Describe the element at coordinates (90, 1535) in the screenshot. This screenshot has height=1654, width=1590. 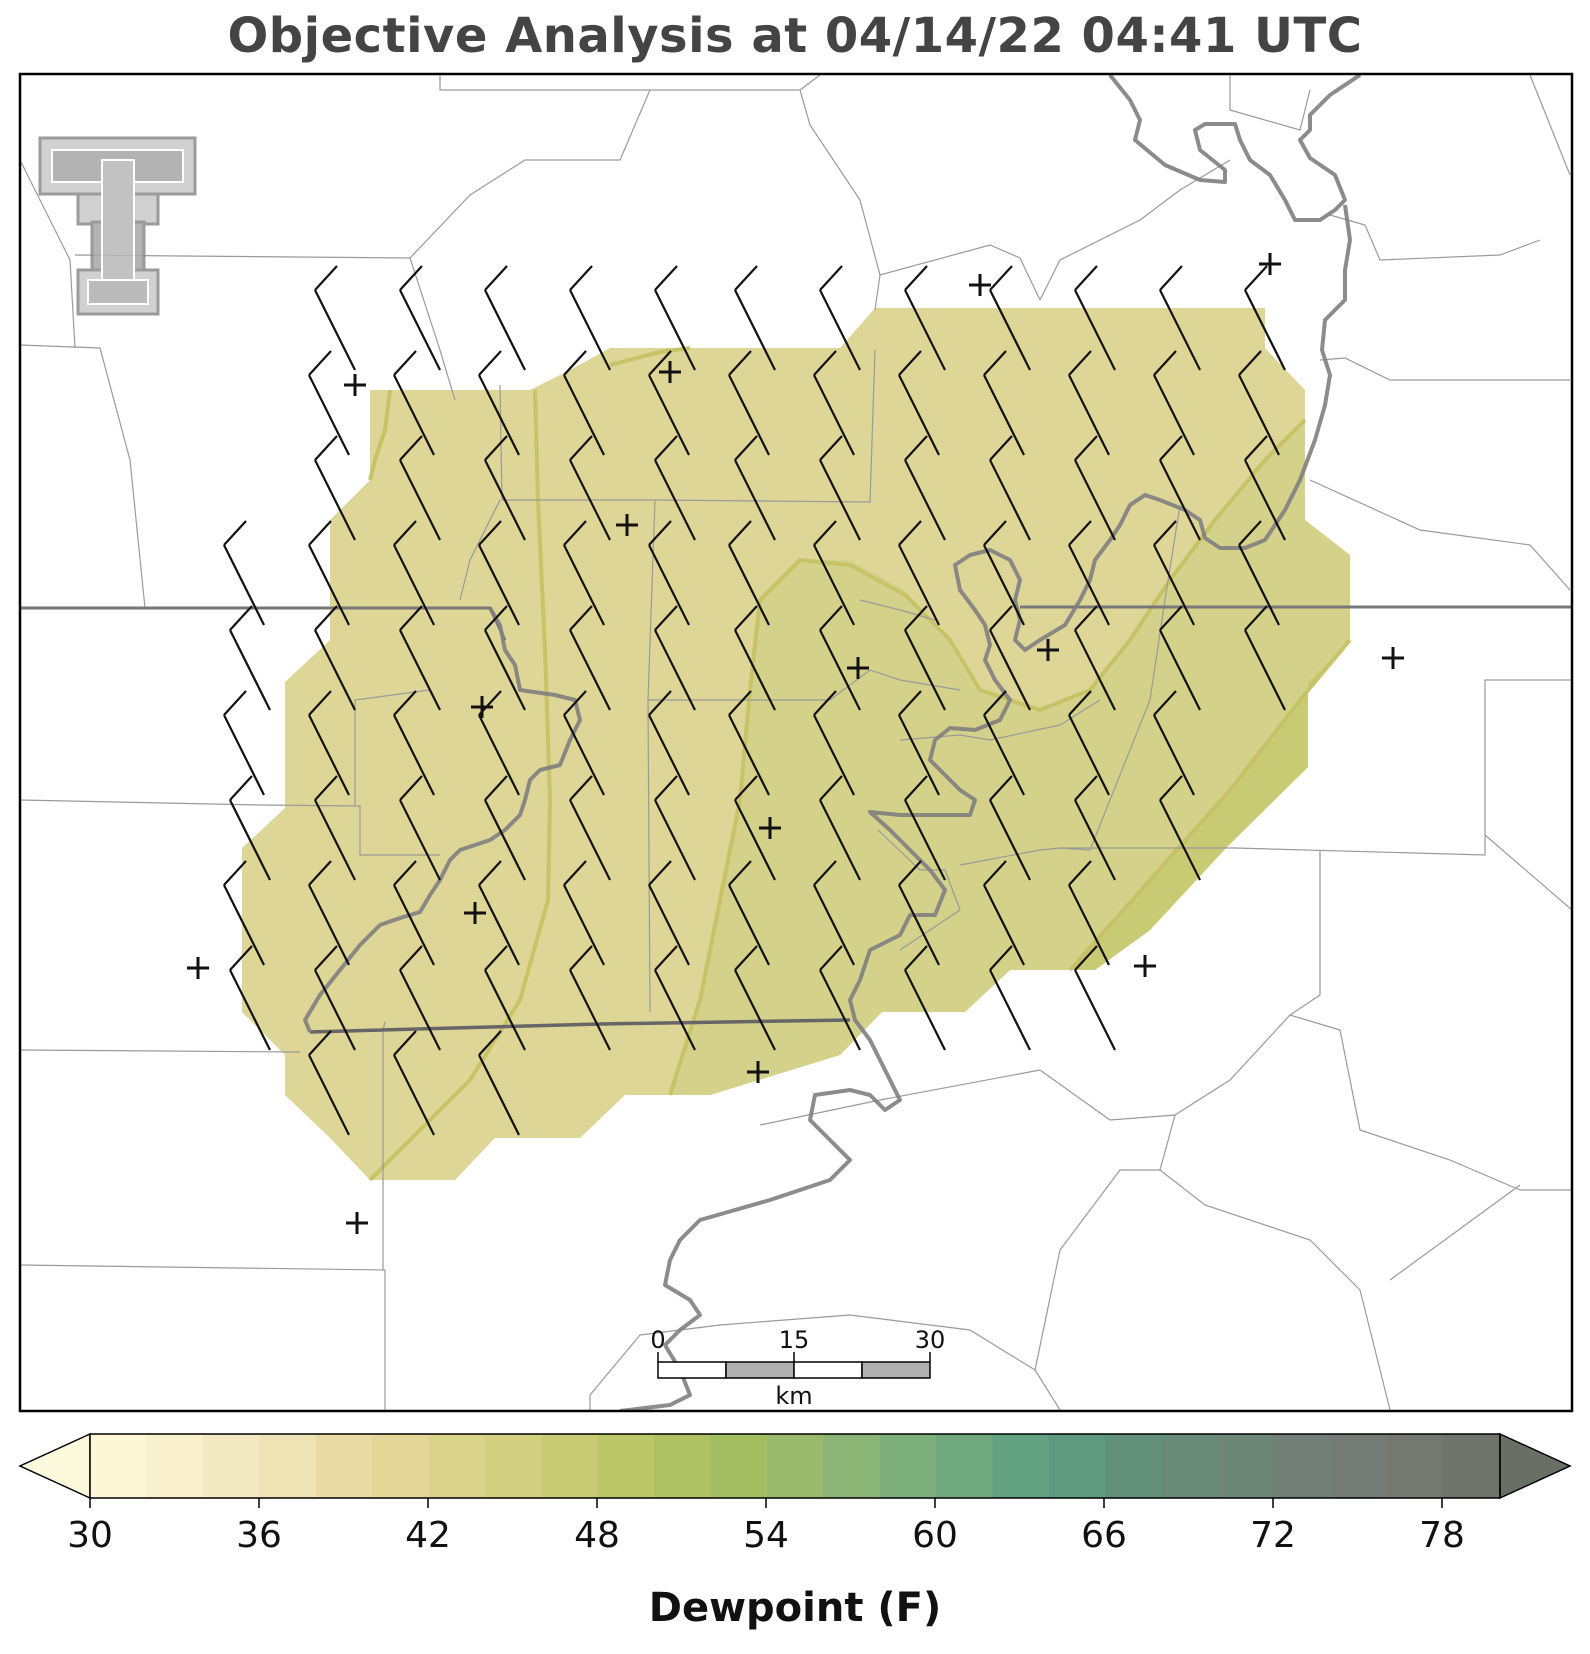
I see `colorbar-tick-30: 30` at that location.